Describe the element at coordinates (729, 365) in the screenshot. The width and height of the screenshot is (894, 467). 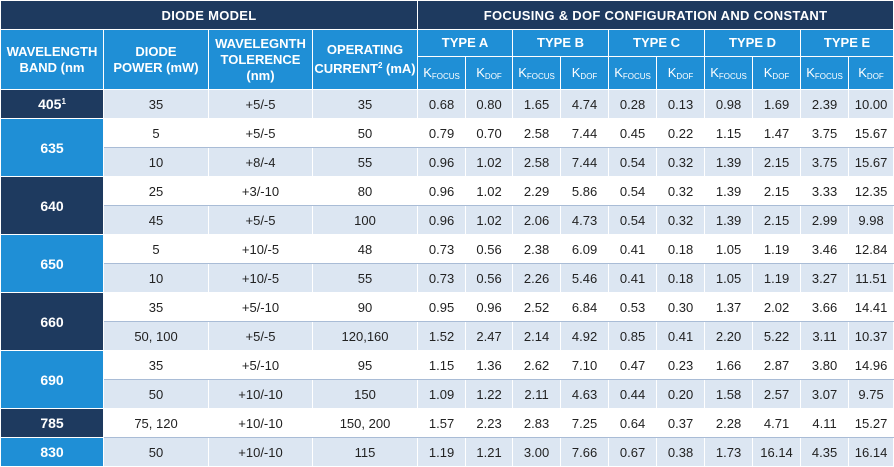
I see `k-focus-cell-type-d: 1.66` at that location.